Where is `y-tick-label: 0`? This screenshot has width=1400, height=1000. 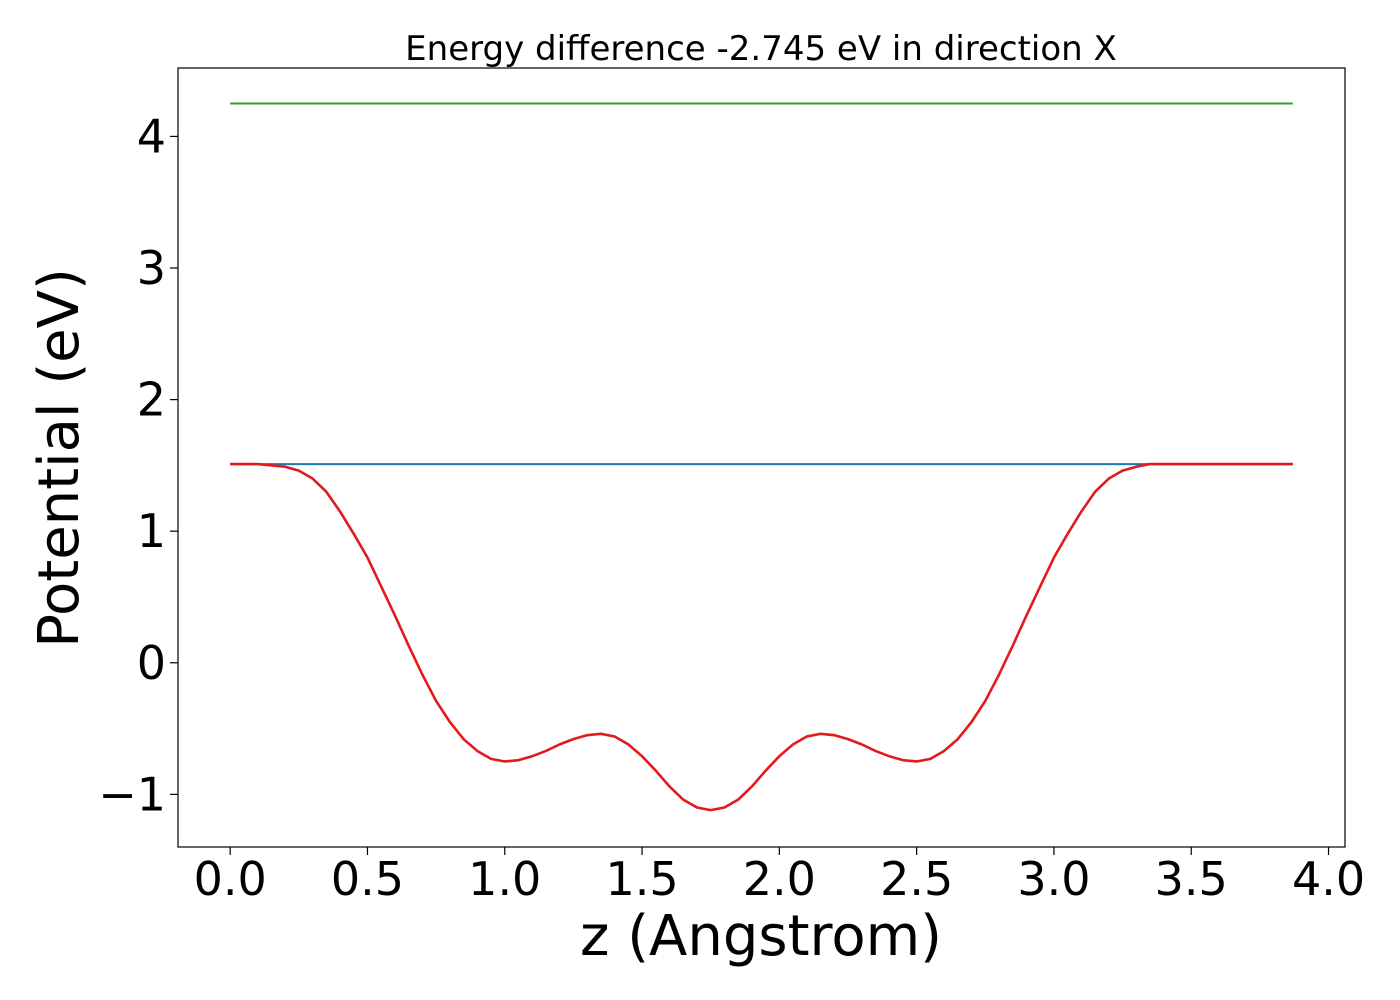 y-tick-label: 0 is located at coordinates (151, 663).